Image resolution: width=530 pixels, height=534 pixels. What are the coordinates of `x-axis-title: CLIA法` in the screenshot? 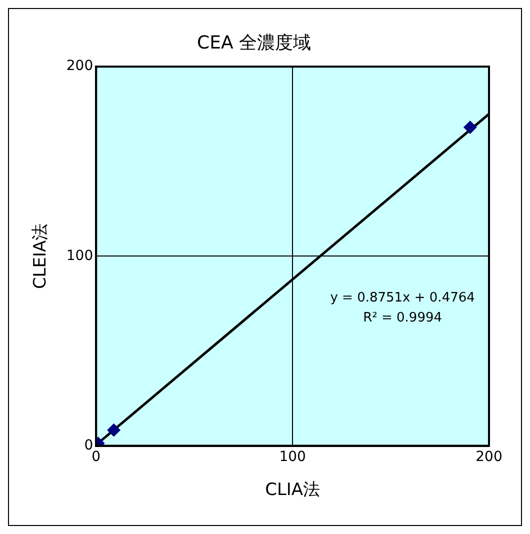 It's located at (292, 490).